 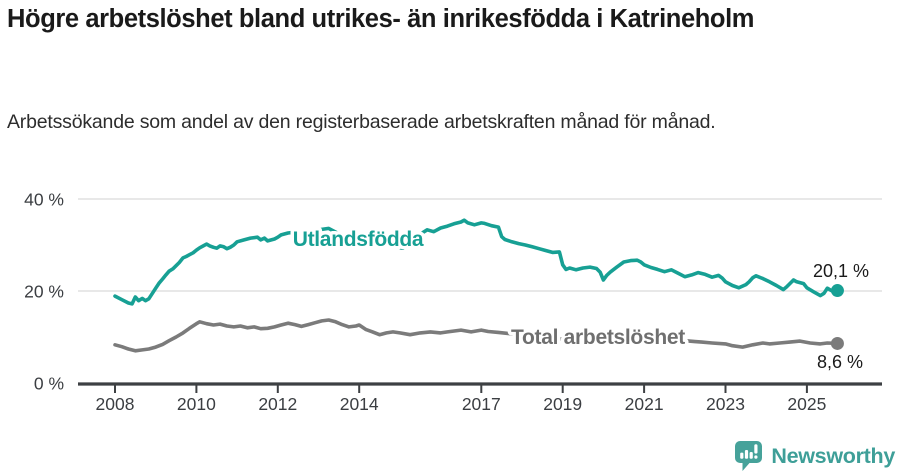 I want to click on x-axis-tick-label: 2023, so click(x=725, y=404).